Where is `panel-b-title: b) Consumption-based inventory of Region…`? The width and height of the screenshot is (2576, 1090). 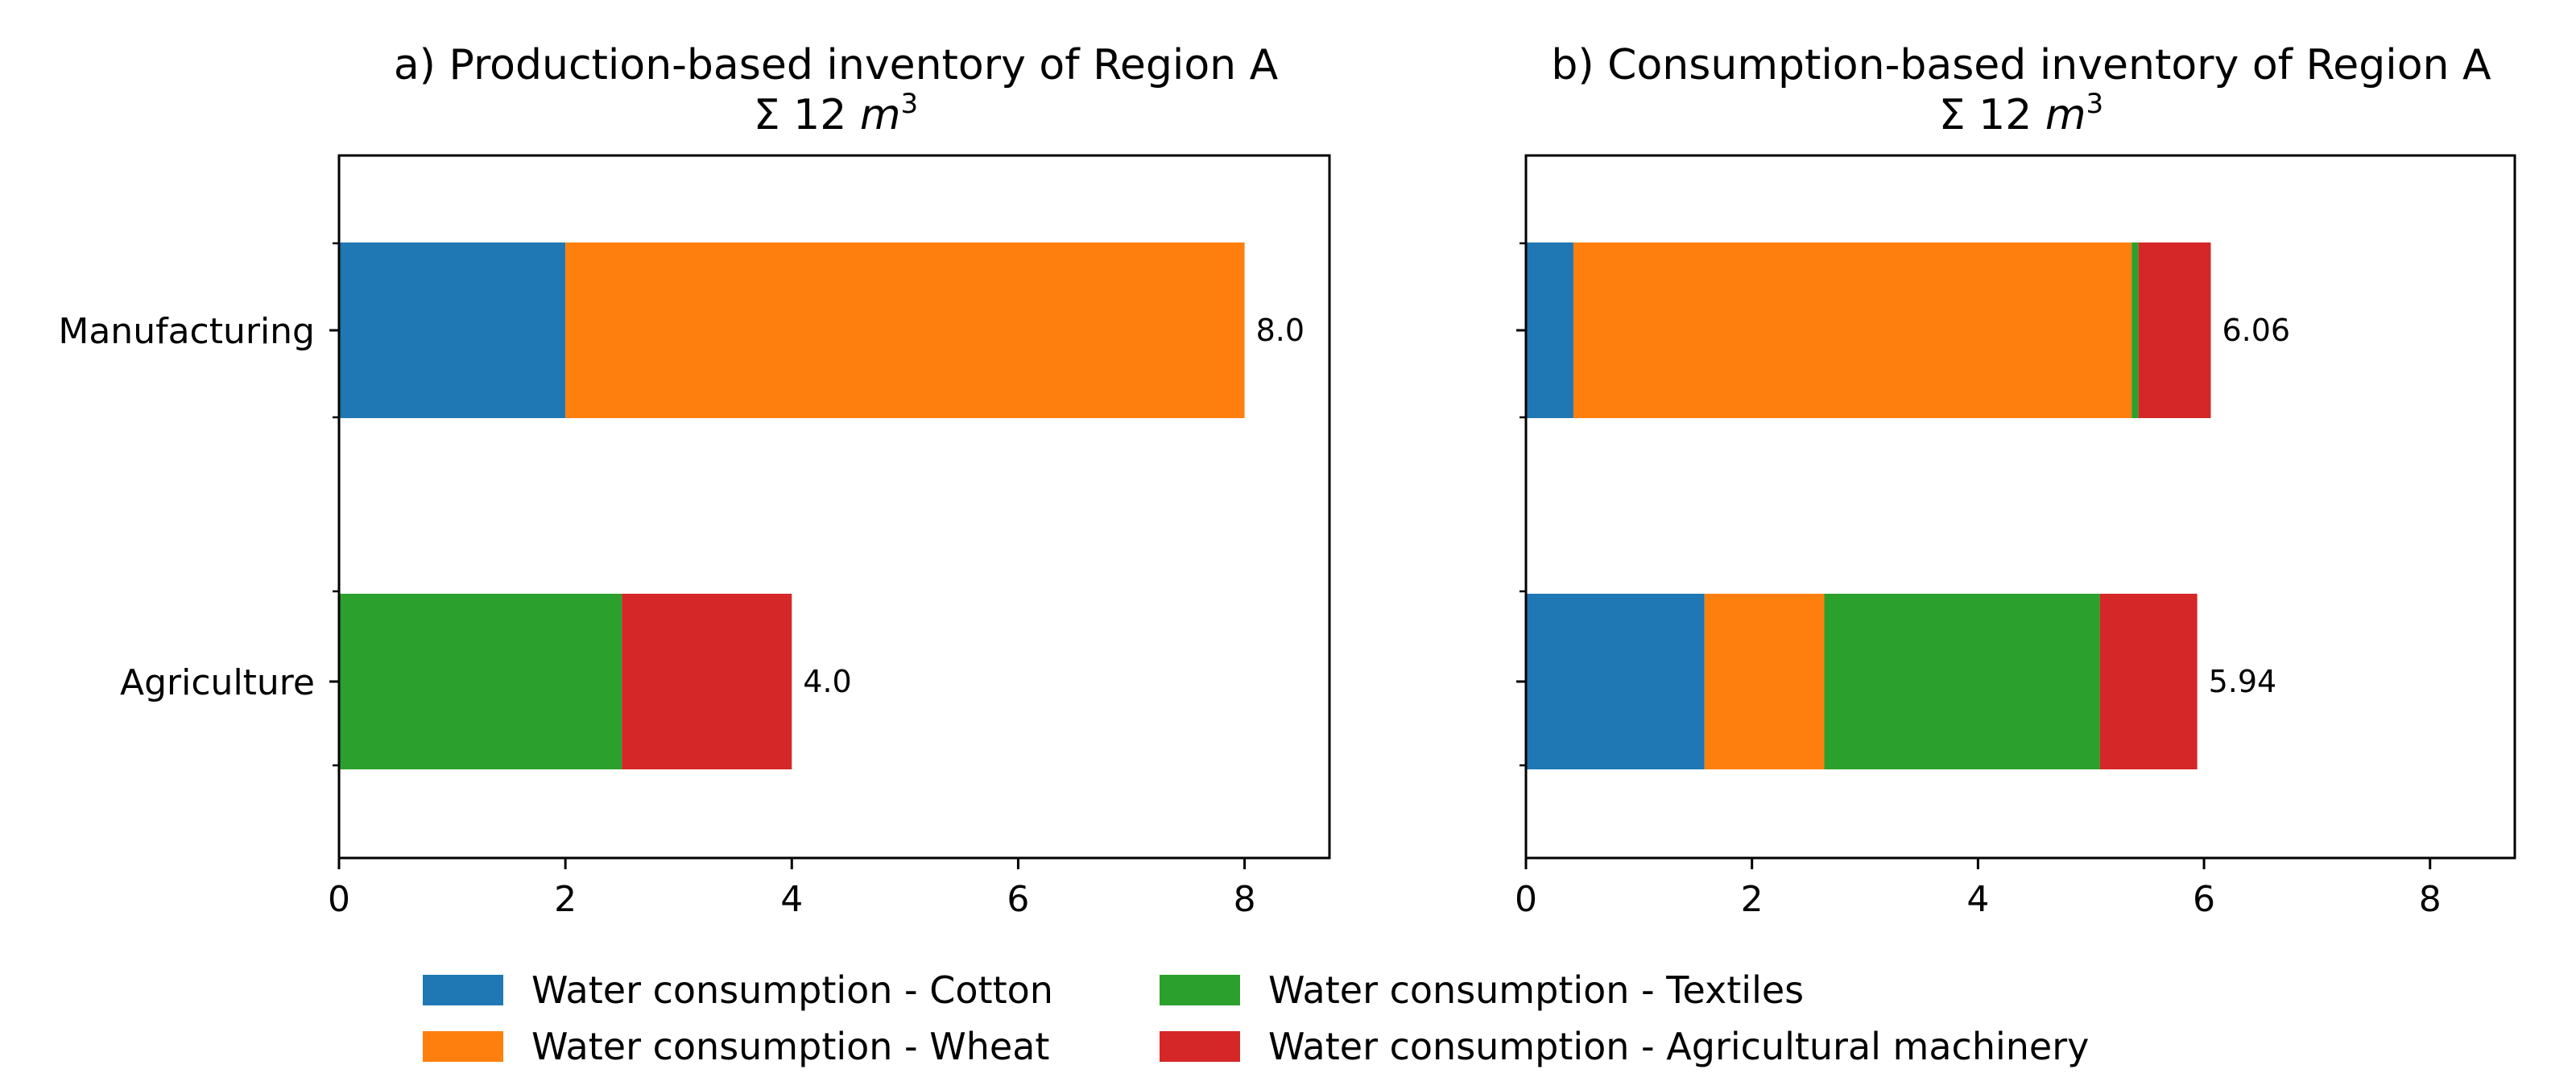
panel-b-title: b) Consumption-based inventory of Region… is located at coordinates (2021, 65).